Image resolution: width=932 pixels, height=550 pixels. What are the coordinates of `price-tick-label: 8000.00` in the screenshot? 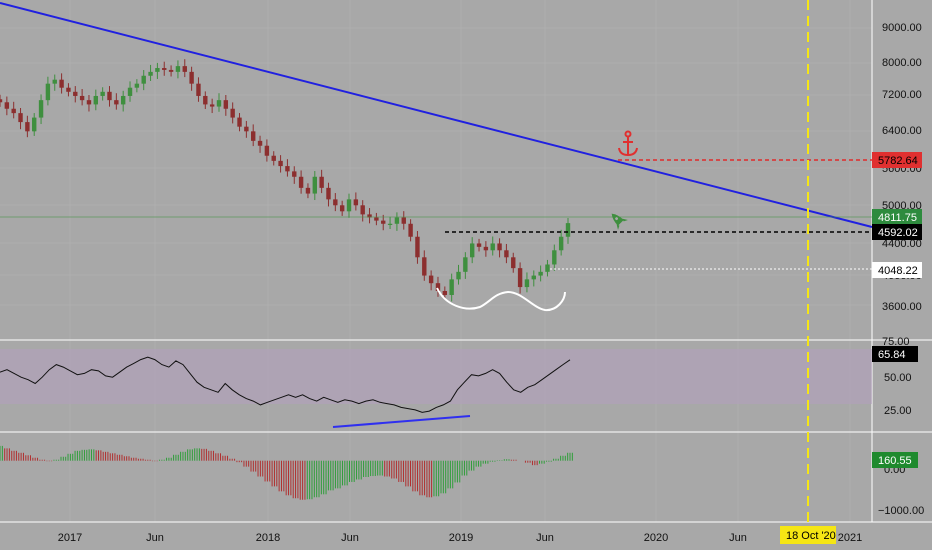 It's located at (902, 63).